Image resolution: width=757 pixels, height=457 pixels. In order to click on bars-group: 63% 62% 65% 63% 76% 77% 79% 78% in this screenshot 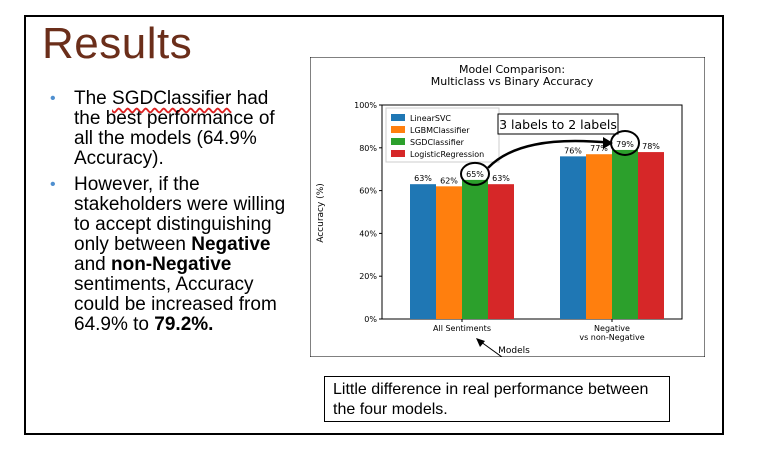, I will do `click(537, 229)`.